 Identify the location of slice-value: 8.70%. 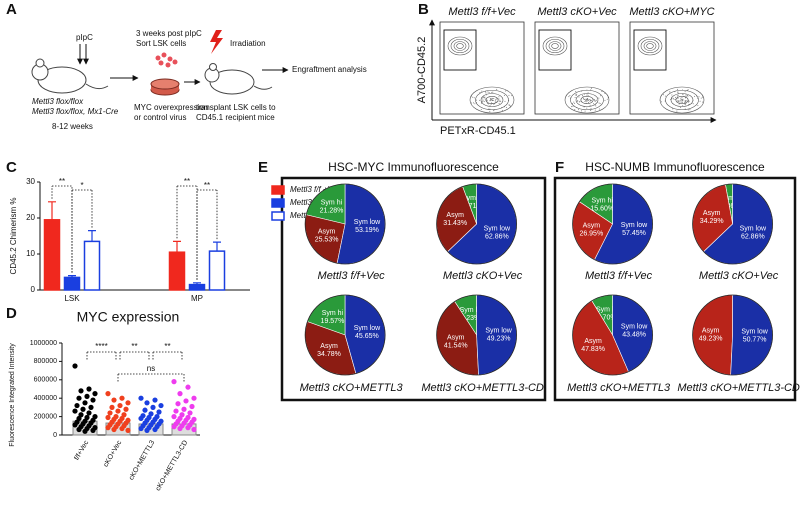
(607, 318).